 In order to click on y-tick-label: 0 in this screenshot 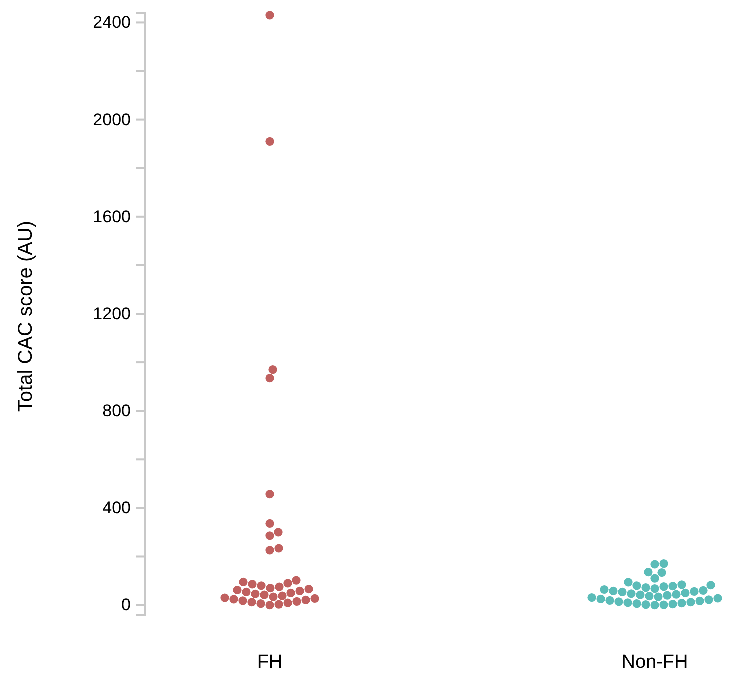, I will do `click(126, 605)`.